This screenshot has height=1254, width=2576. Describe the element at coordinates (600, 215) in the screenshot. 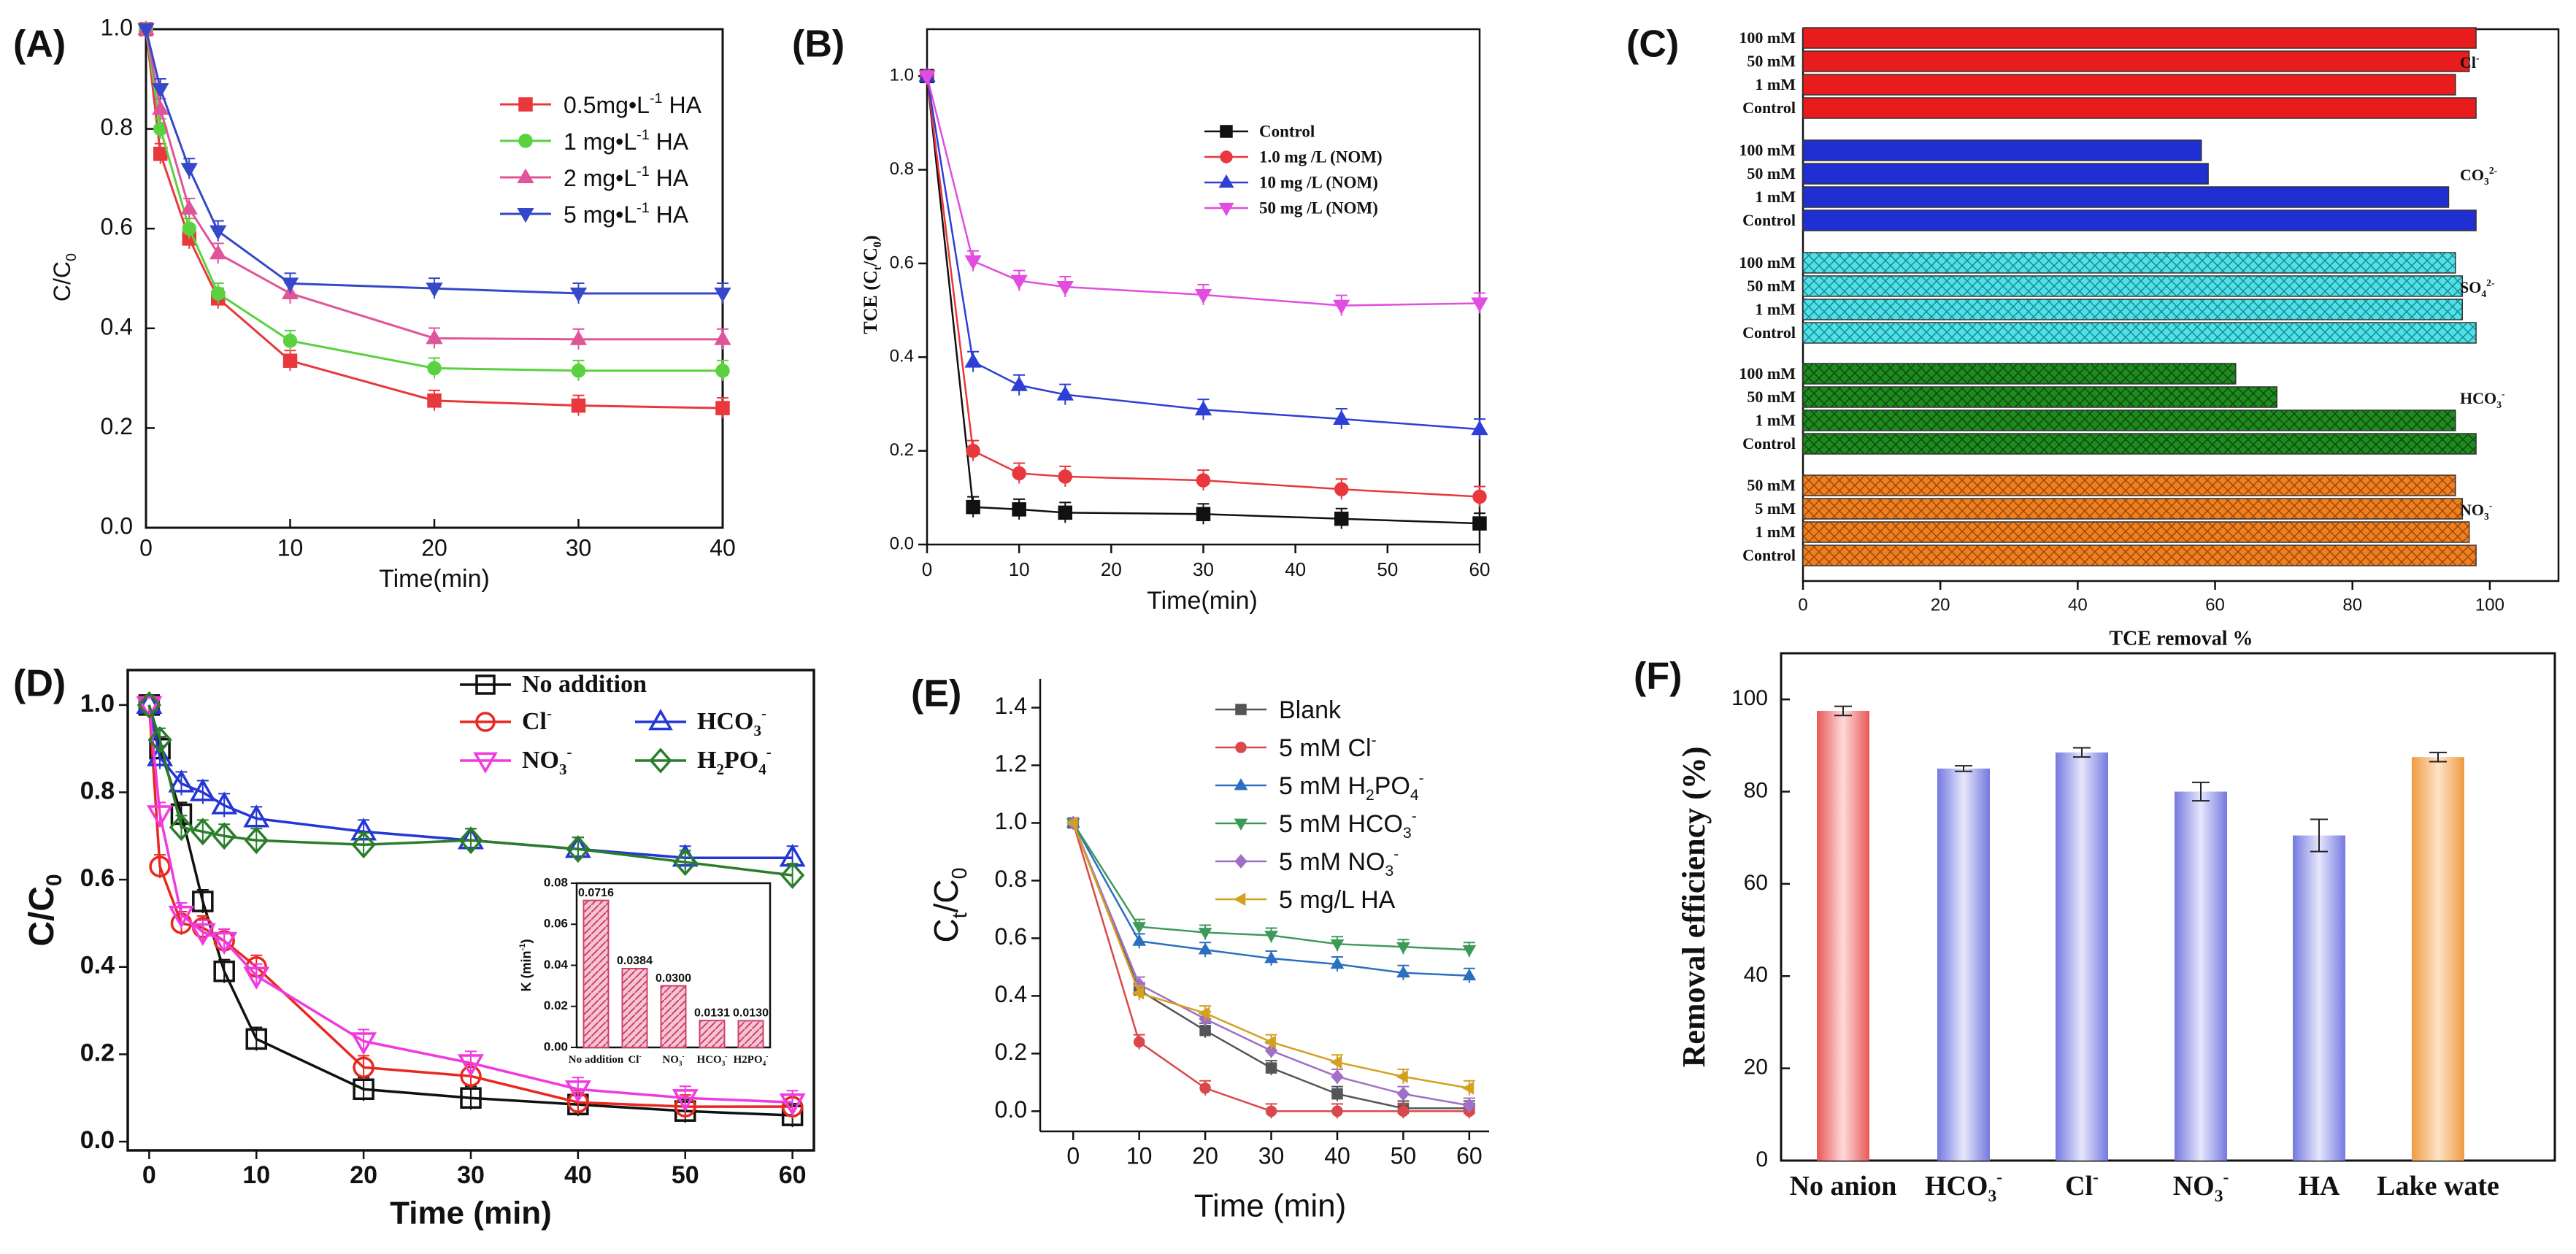

I see `text-span: 5 mg•L` at that location.